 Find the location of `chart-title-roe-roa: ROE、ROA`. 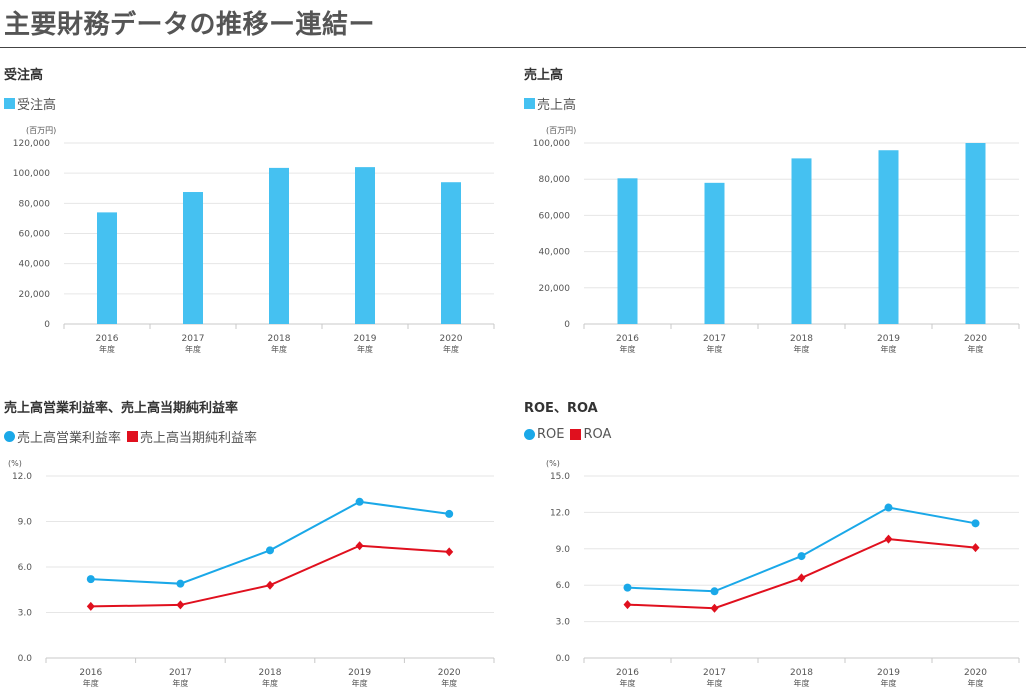

chart-title-roe-roa: ROE、ROA is located at coordinates (561, 408).